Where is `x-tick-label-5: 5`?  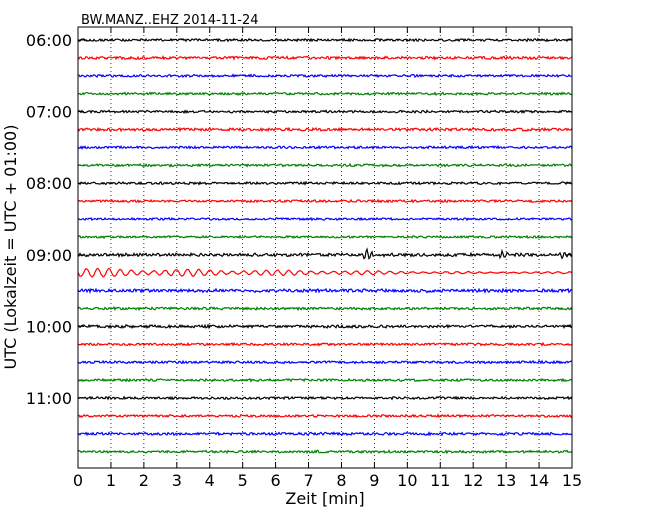 x-tick-label-5: 5 is located at coordinates (243, 480).